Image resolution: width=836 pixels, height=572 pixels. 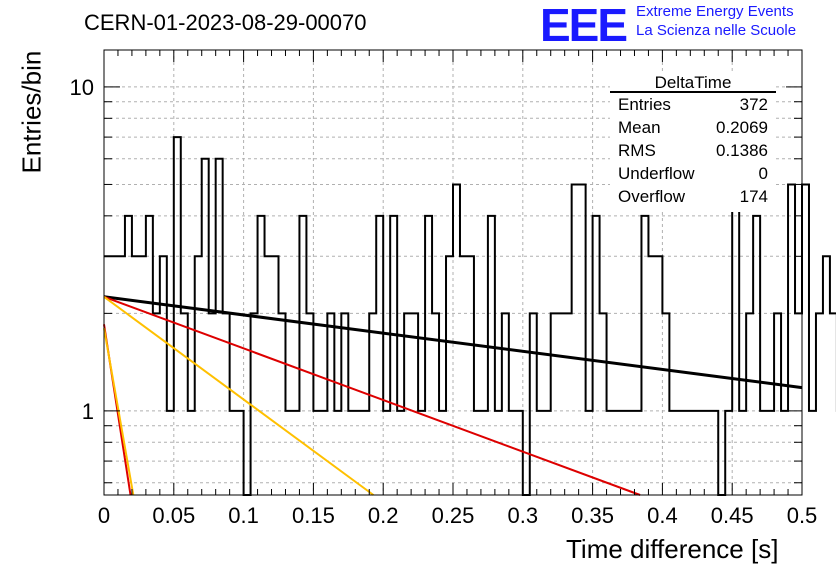 I want to click on y-tick-label: 10, so click(x=82, y=87).